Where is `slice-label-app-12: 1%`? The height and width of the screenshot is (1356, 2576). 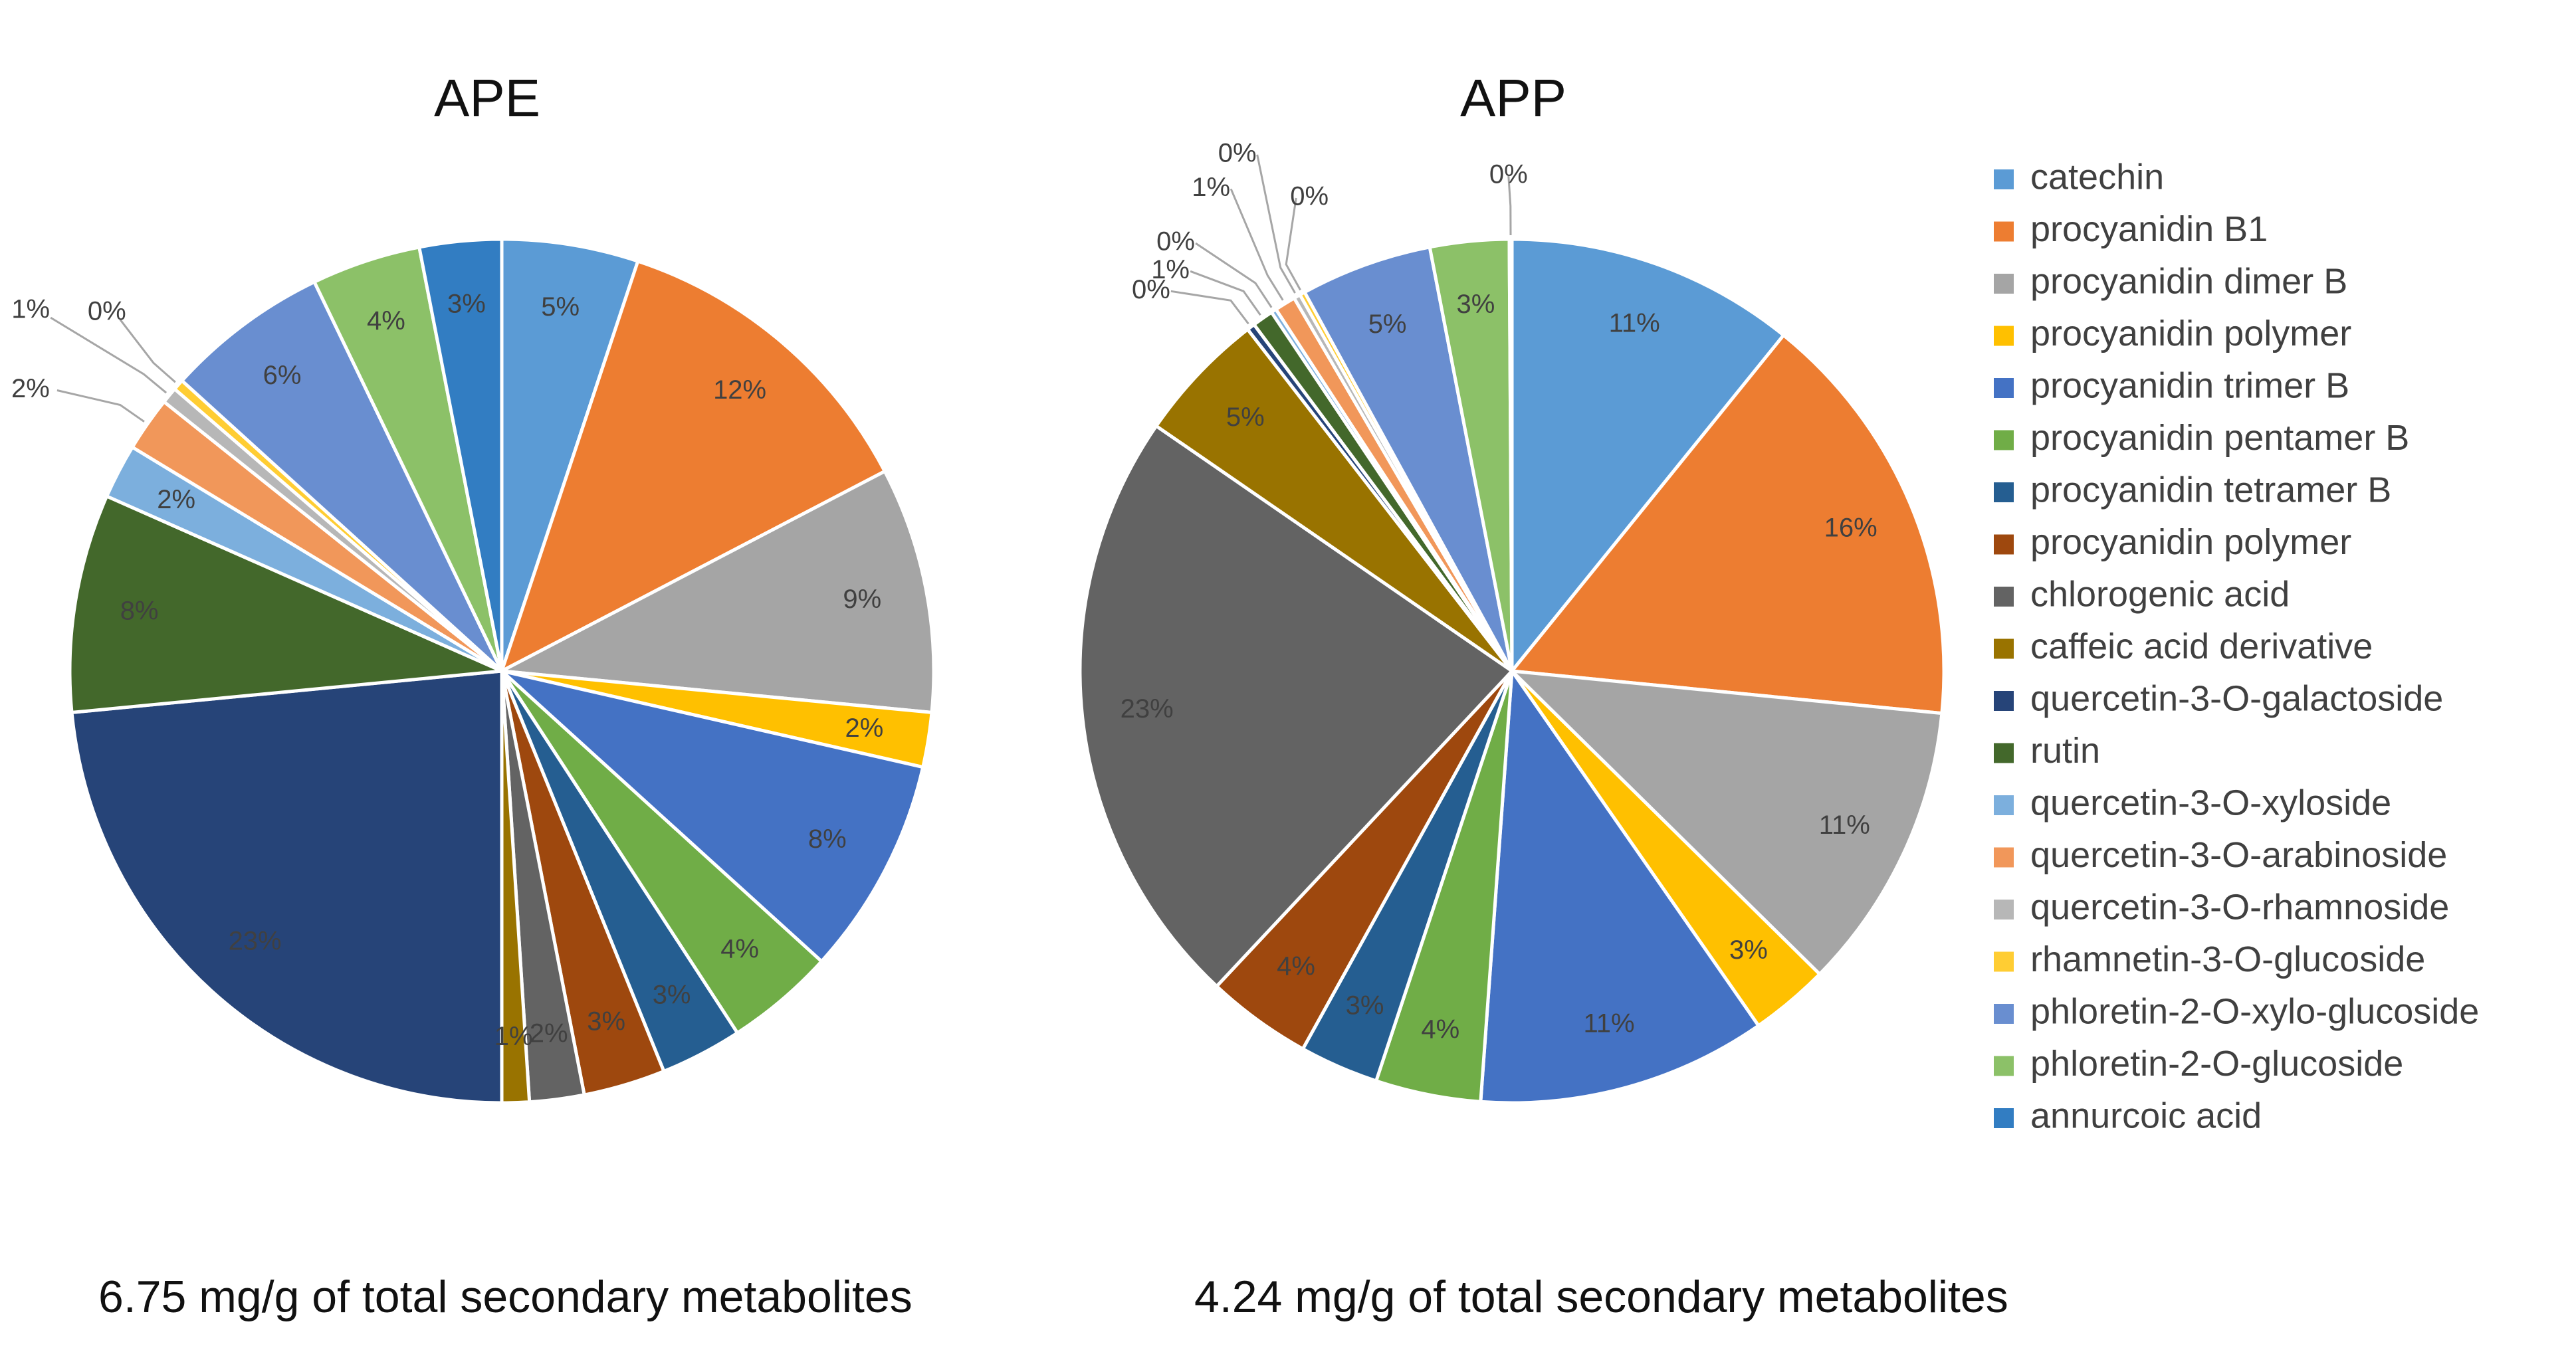 slice-label-app-12: 1% is located at coordinates (1170, 269).